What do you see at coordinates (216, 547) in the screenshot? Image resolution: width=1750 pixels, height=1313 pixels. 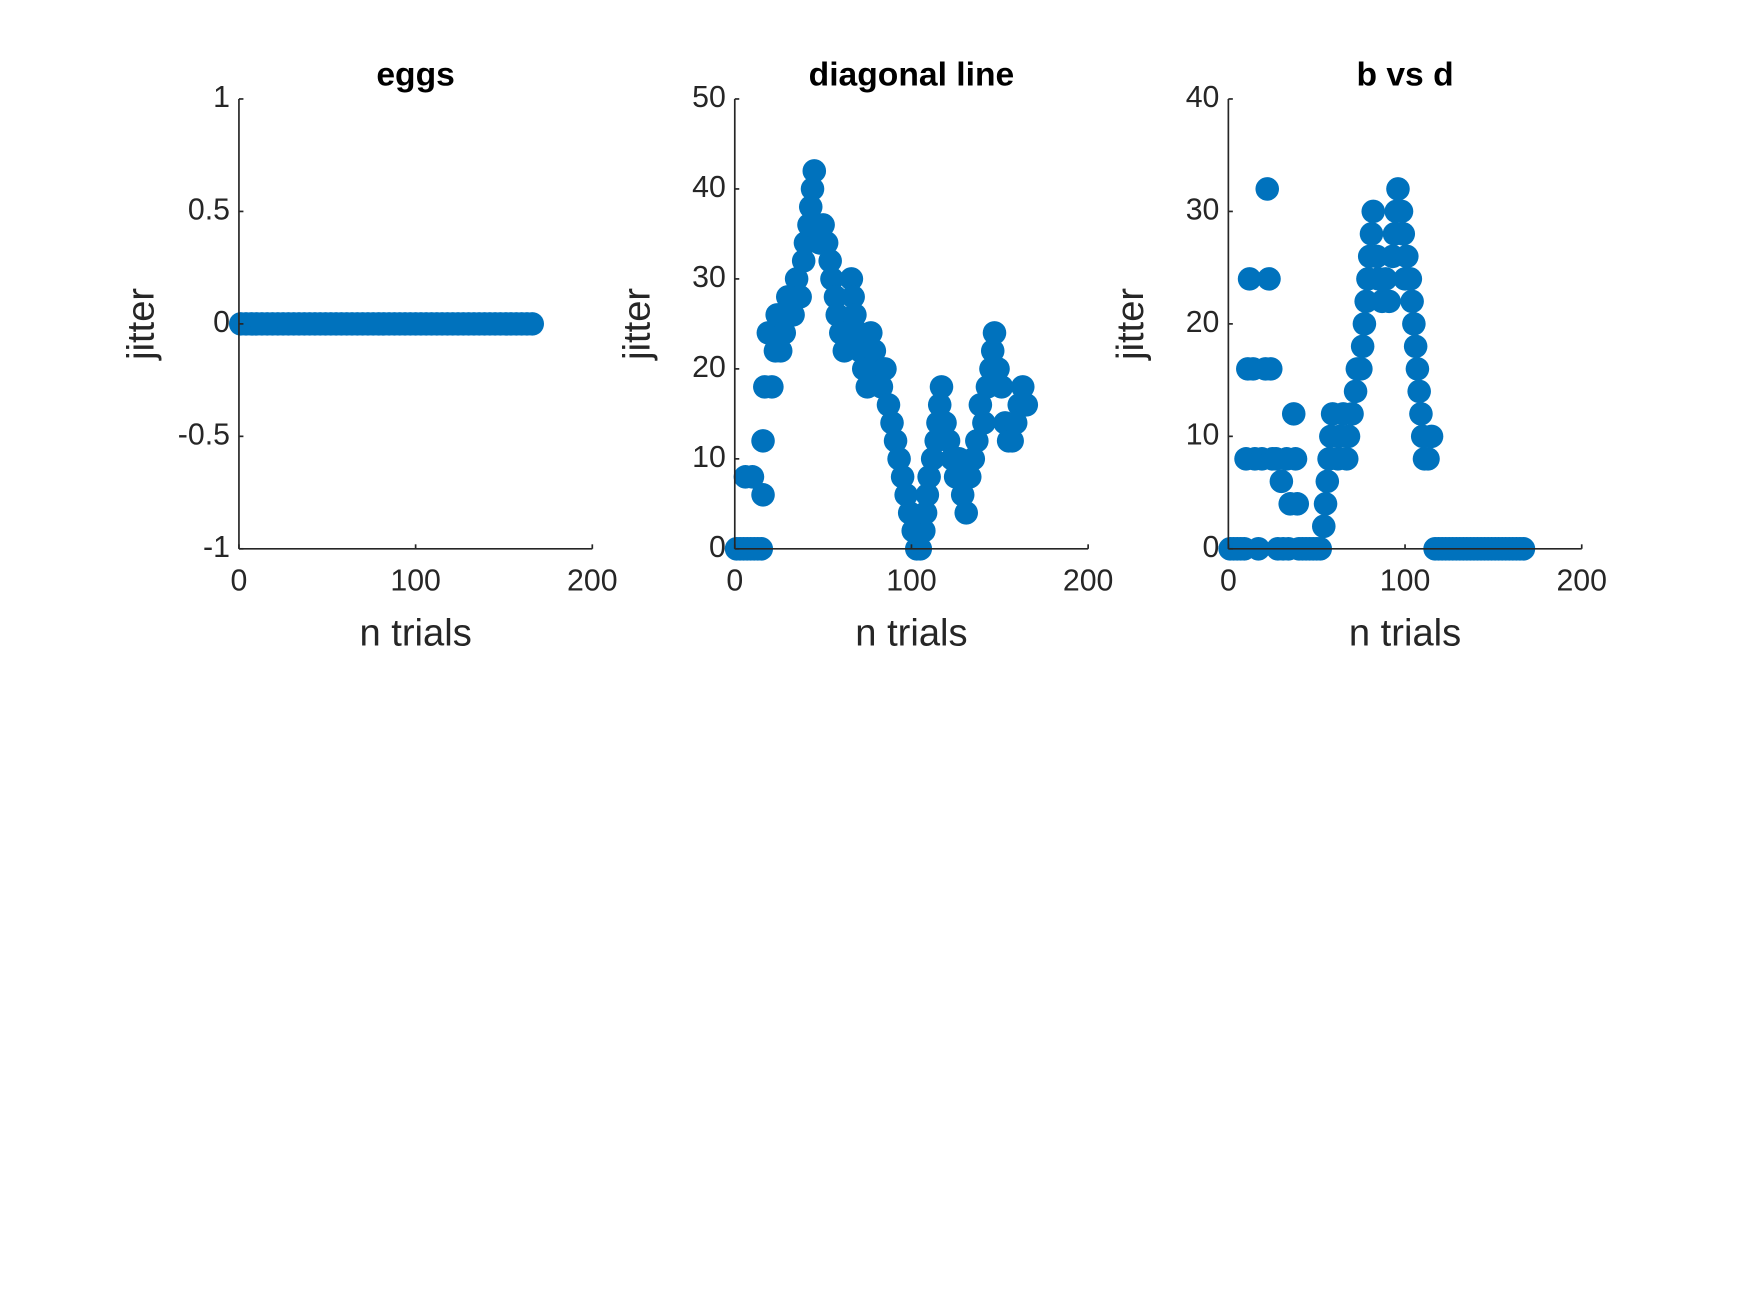 I see `y-tick-label: -1` at bounding box center [216, 547].